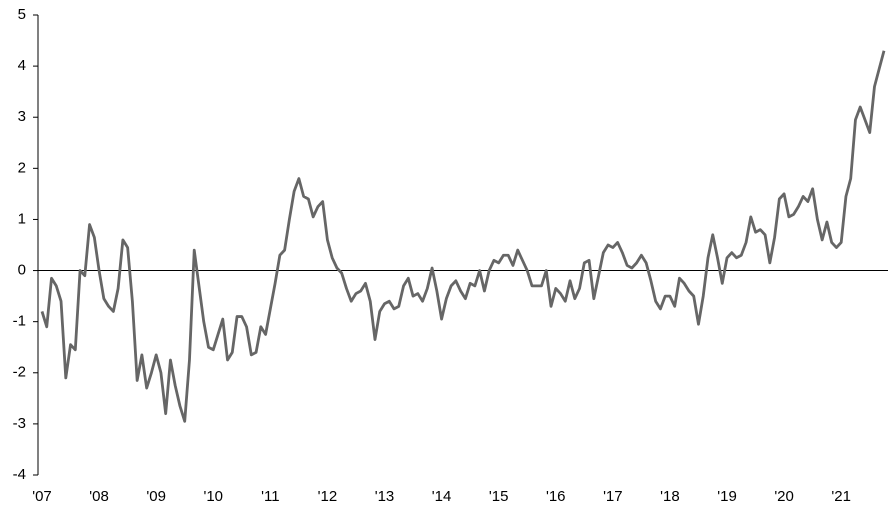 This screenshot has height=521, width=893. What do you see at coordinates (22, 218) in the screenshot?
I see `y-tick-label: 1` at bounding box center [22, 218].